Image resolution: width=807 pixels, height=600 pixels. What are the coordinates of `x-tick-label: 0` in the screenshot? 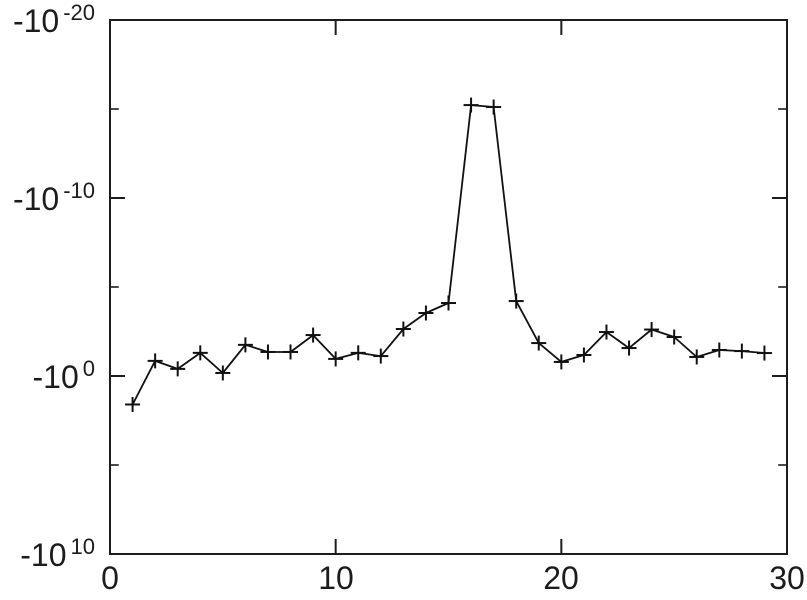 It's located at (110, 578).